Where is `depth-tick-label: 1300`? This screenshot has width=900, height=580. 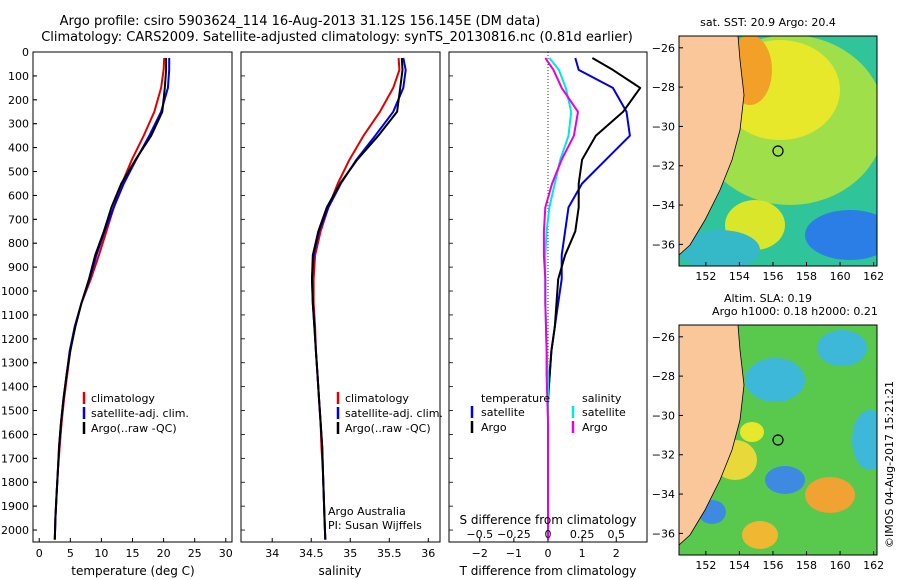 depth-tick-label: 1300 is located at coordinates (15, 363).